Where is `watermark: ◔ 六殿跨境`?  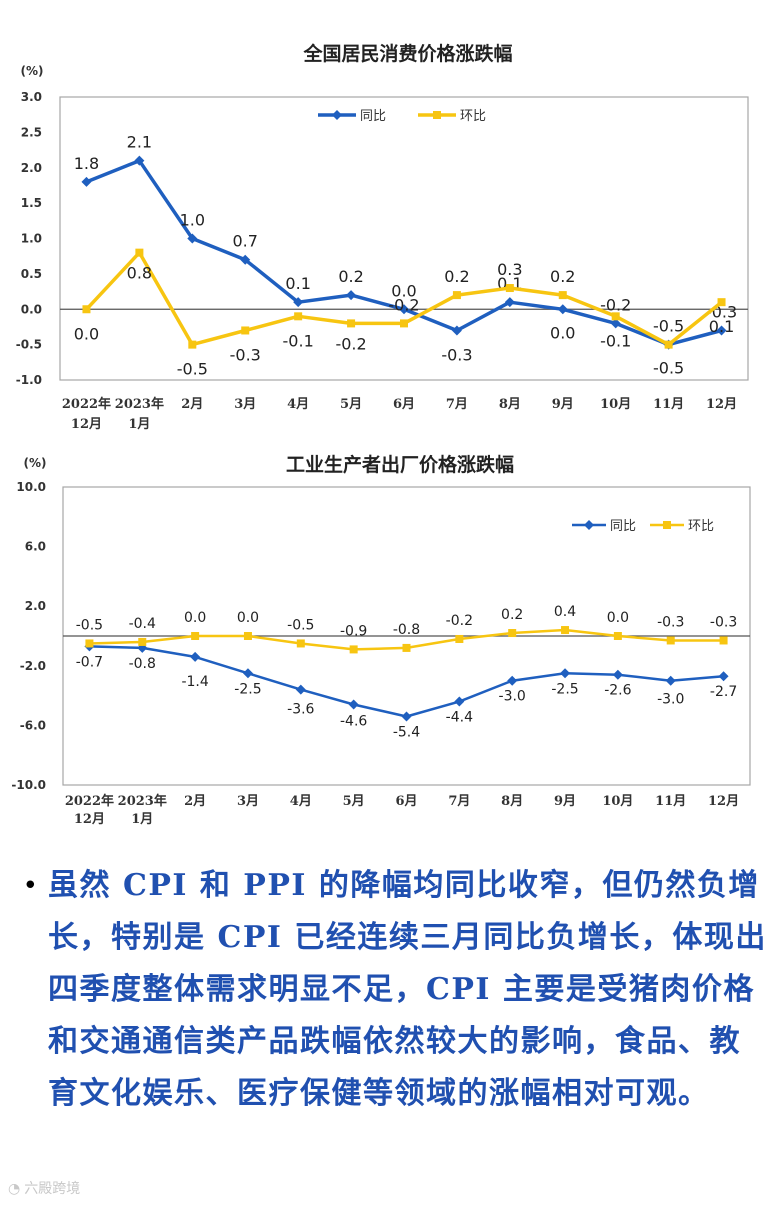
watermark: ◔ 六殿跨境 is located at coordinates (44, 1188).